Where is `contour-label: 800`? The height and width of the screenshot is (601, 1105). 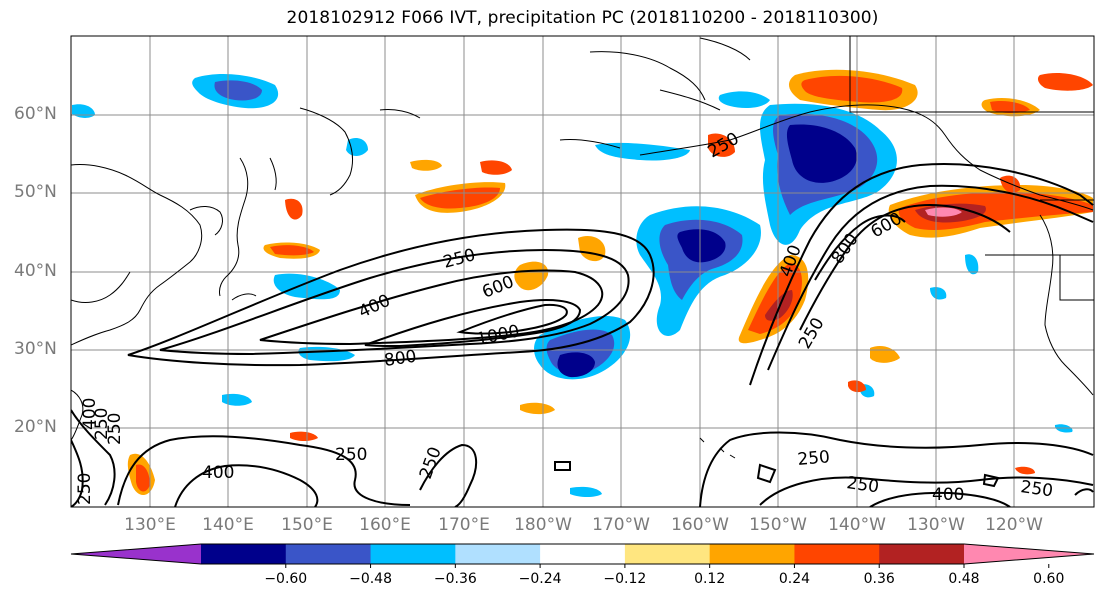
contour-label: 800 is located at coordinates (400, 359).